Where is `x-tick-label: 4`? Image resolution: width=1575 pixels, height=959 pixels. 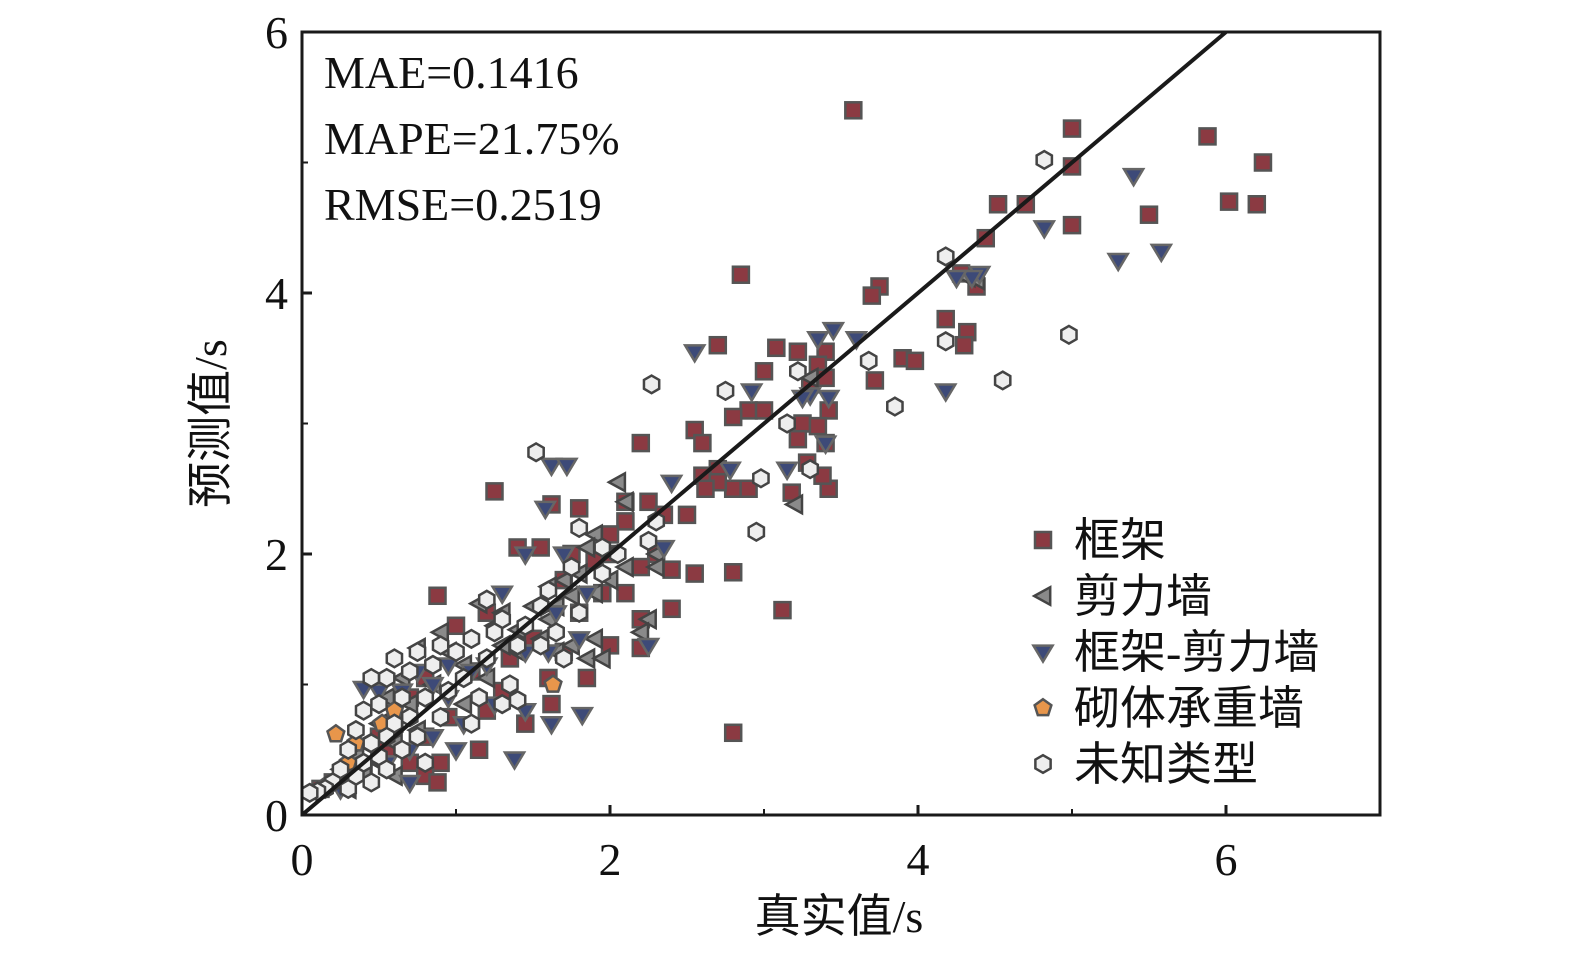
x-tick-label: 4 is located at coordinates (918, 859).